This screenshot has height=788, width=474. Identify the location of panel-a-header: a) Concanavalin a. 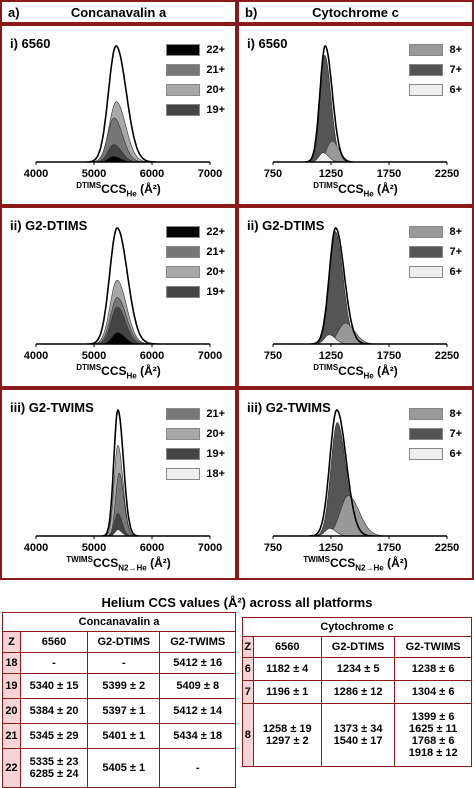
(118, 12).